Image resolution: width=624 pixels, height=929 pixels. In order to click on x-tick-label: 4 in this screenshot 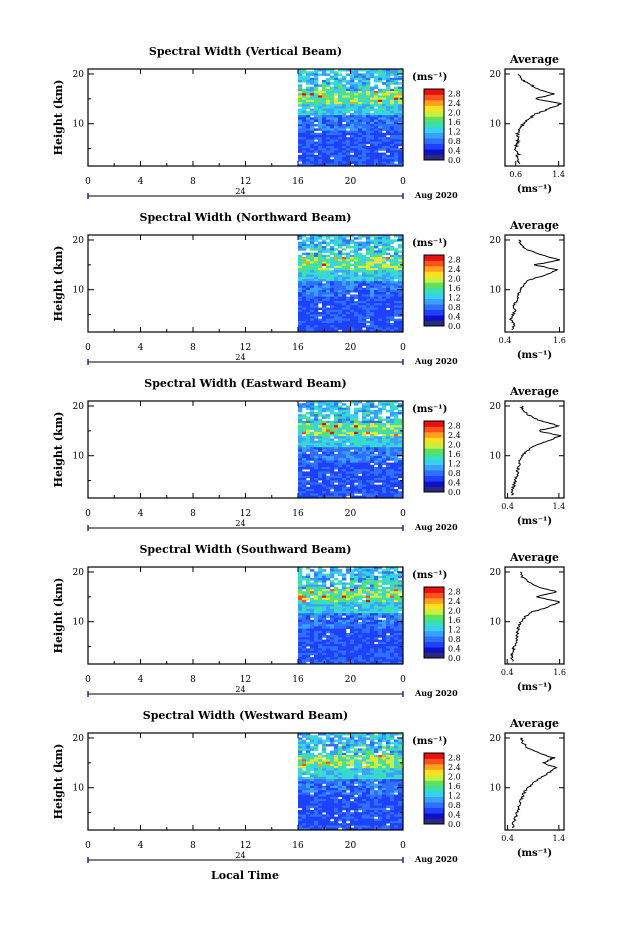, I will do `click(141, 514)`.